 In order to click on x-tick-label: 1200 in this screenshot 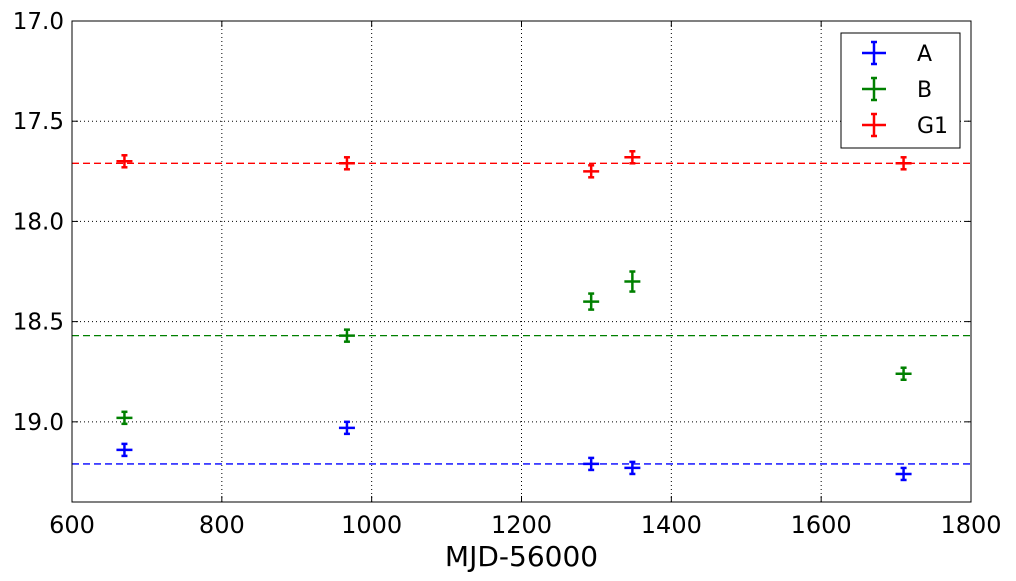, I will do `click(521, 525)`.